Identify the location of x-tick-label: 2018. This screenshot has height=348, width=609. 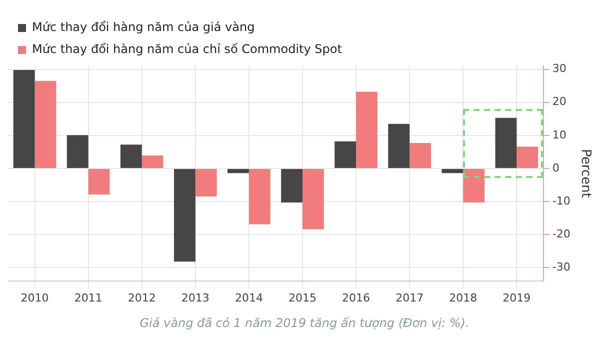
(463, 297).